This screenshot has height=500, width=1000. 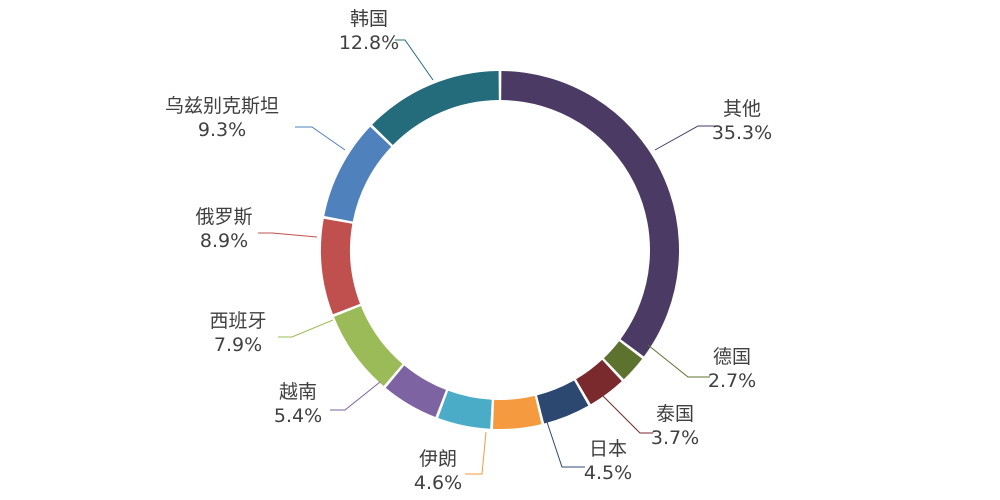 What do you see at coordinates (222, 106) in the screenshot?
I see `slice-label-9: 乌兹别克斯坦` at bounding box center [222, 106].